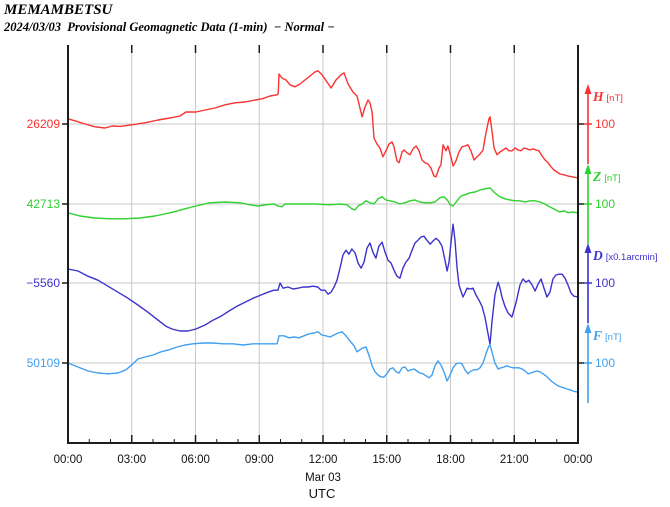 The width and height of the screenshot is (670, 507). I want to click on scale-arrowhead-F, so click(588, 328).